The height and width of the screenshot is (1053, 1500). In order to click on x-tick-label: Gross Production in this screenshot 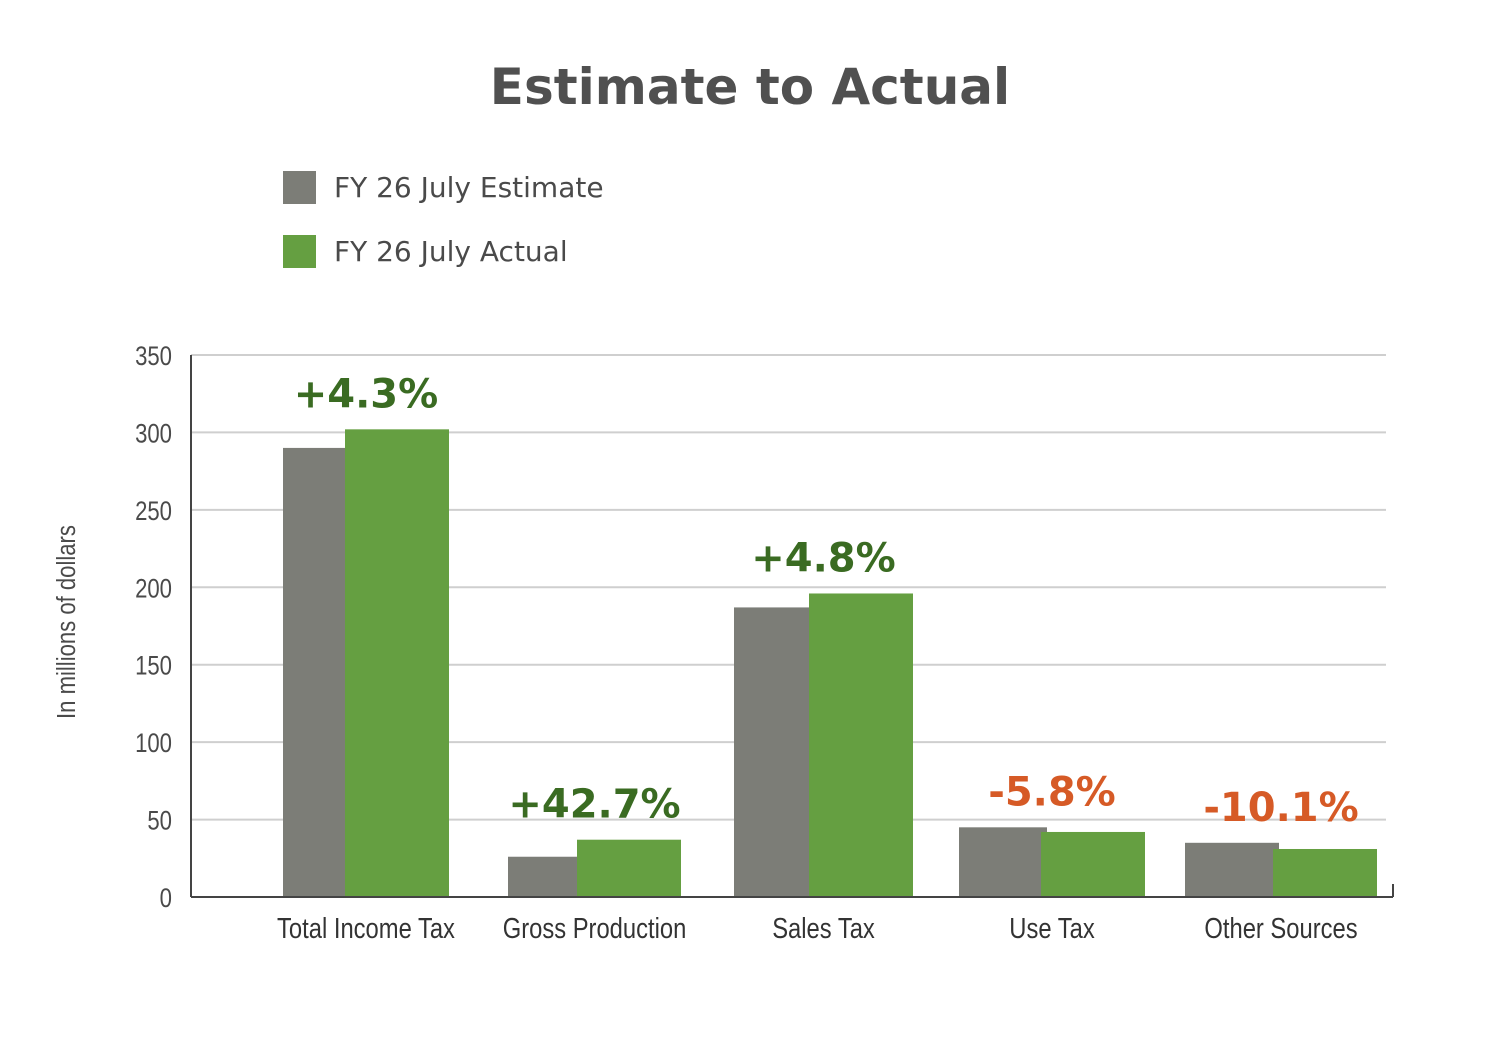, I will do `click(595, 928)`.